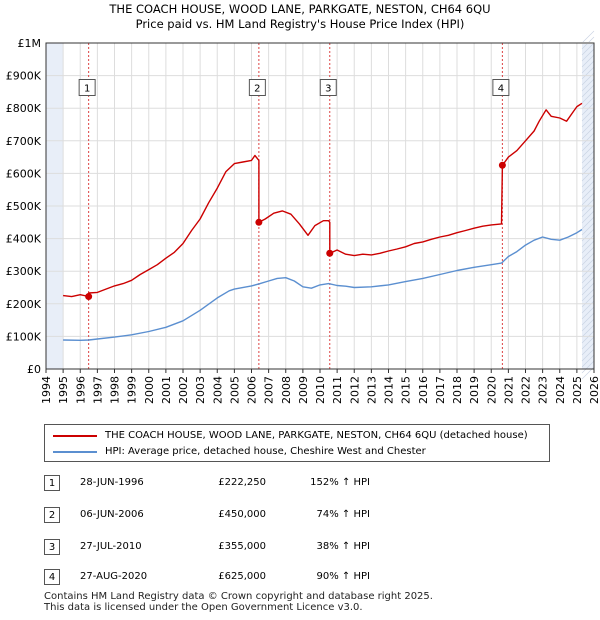 This screenshot has width=600, height=620. I want to click on sale-label: 4, so click(501, 89).